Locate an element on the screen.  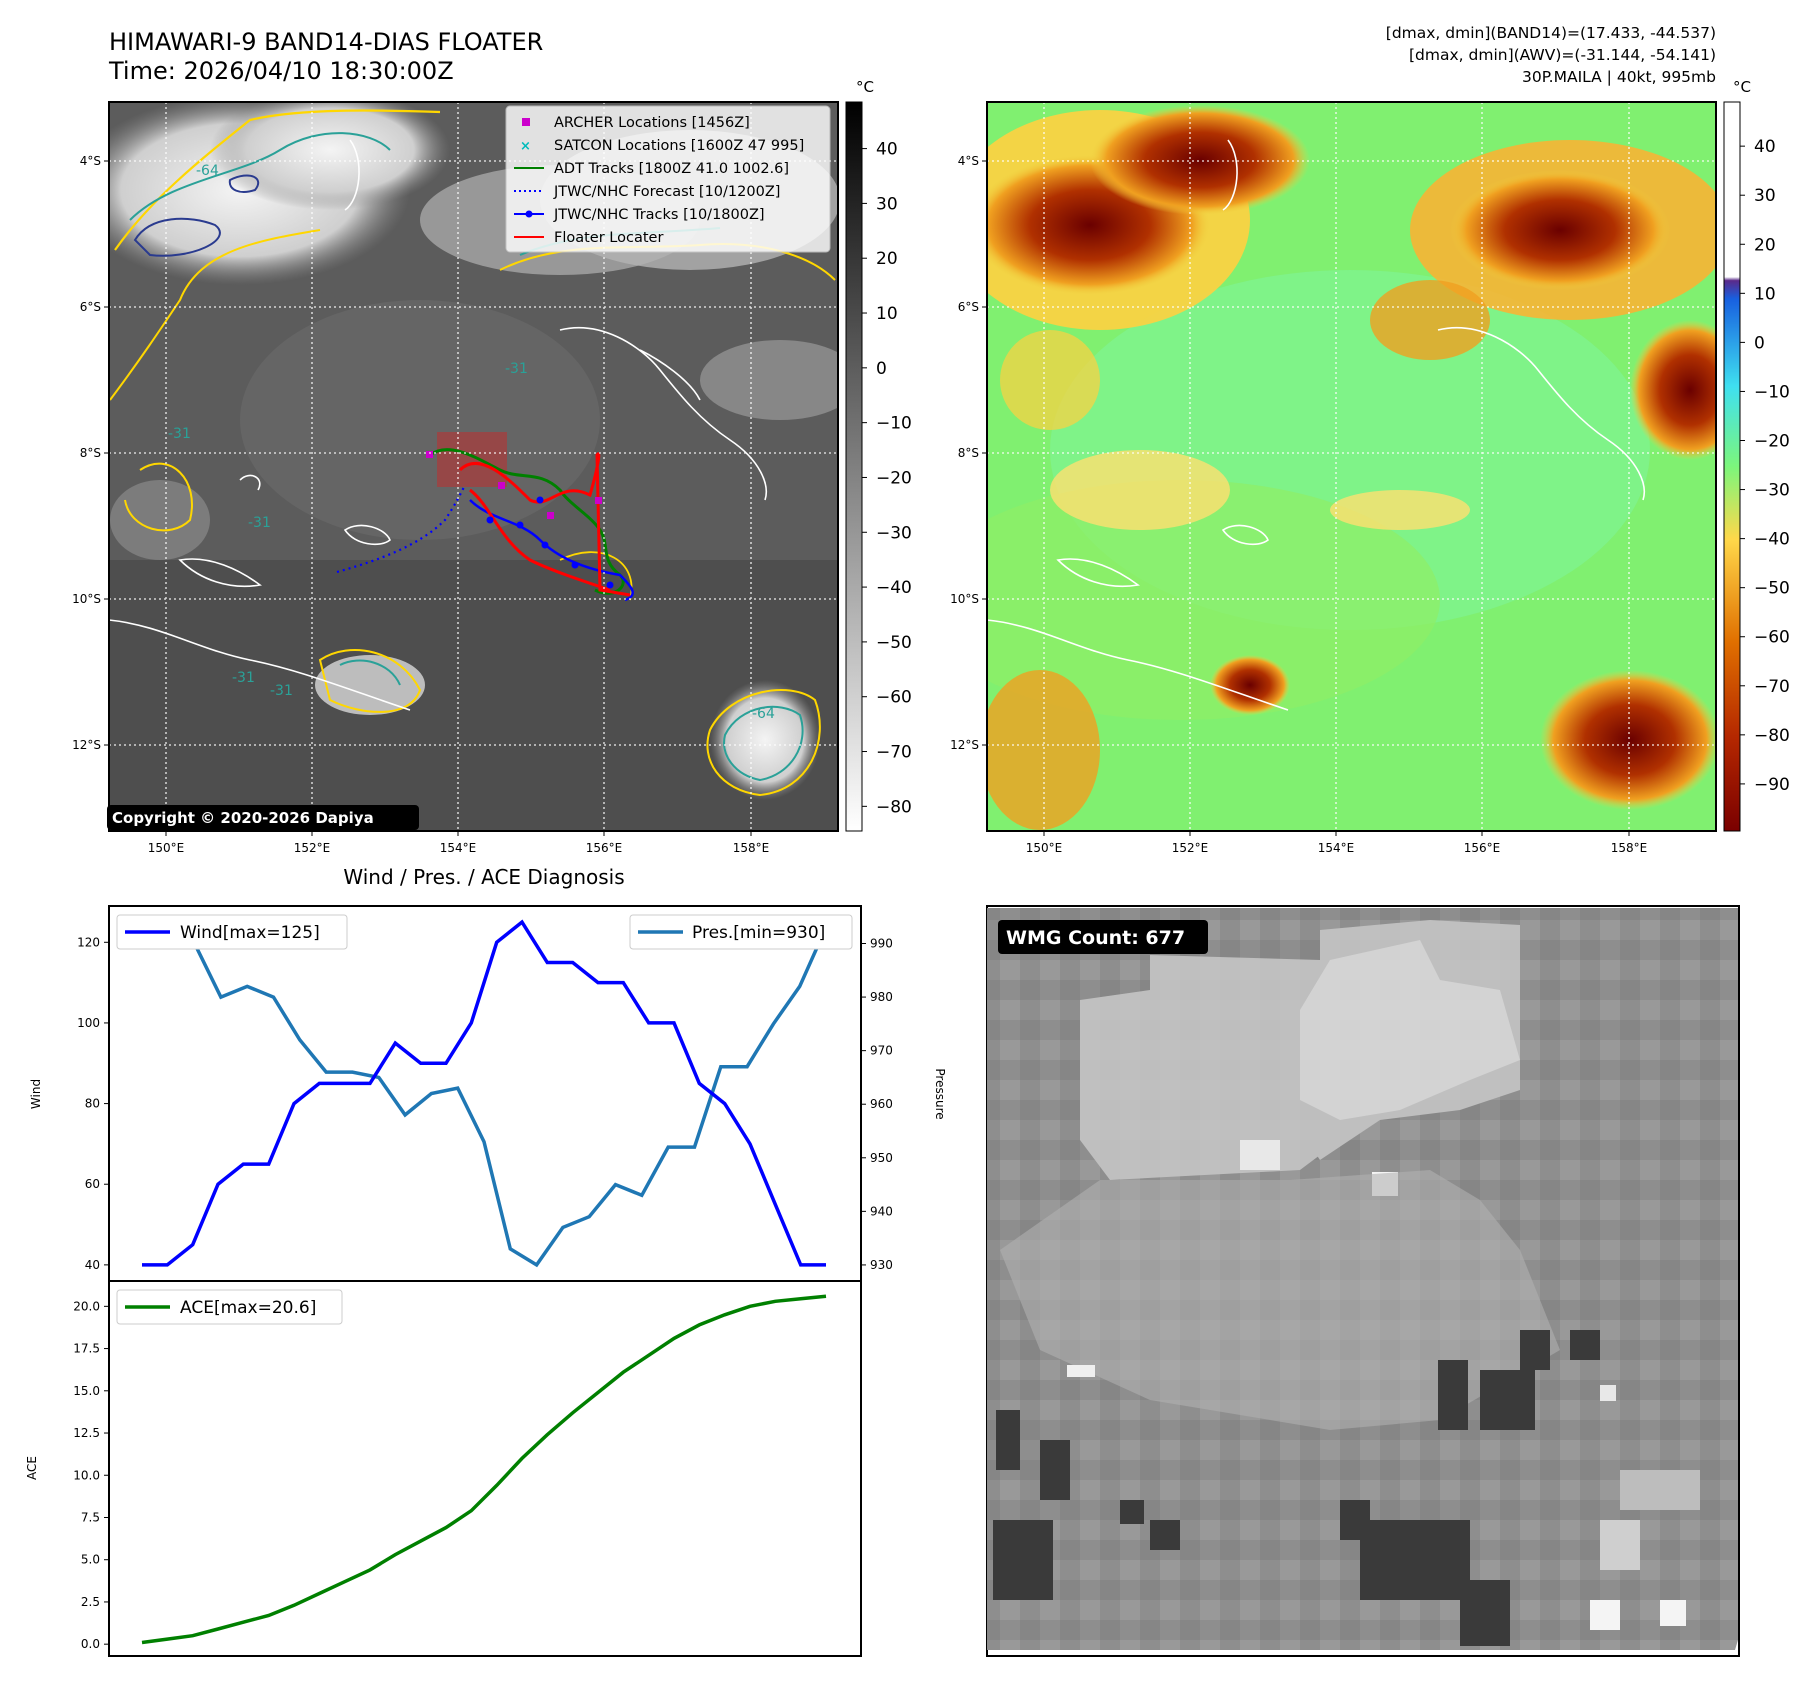
ace-plot is located at coordinates (485, 1468).